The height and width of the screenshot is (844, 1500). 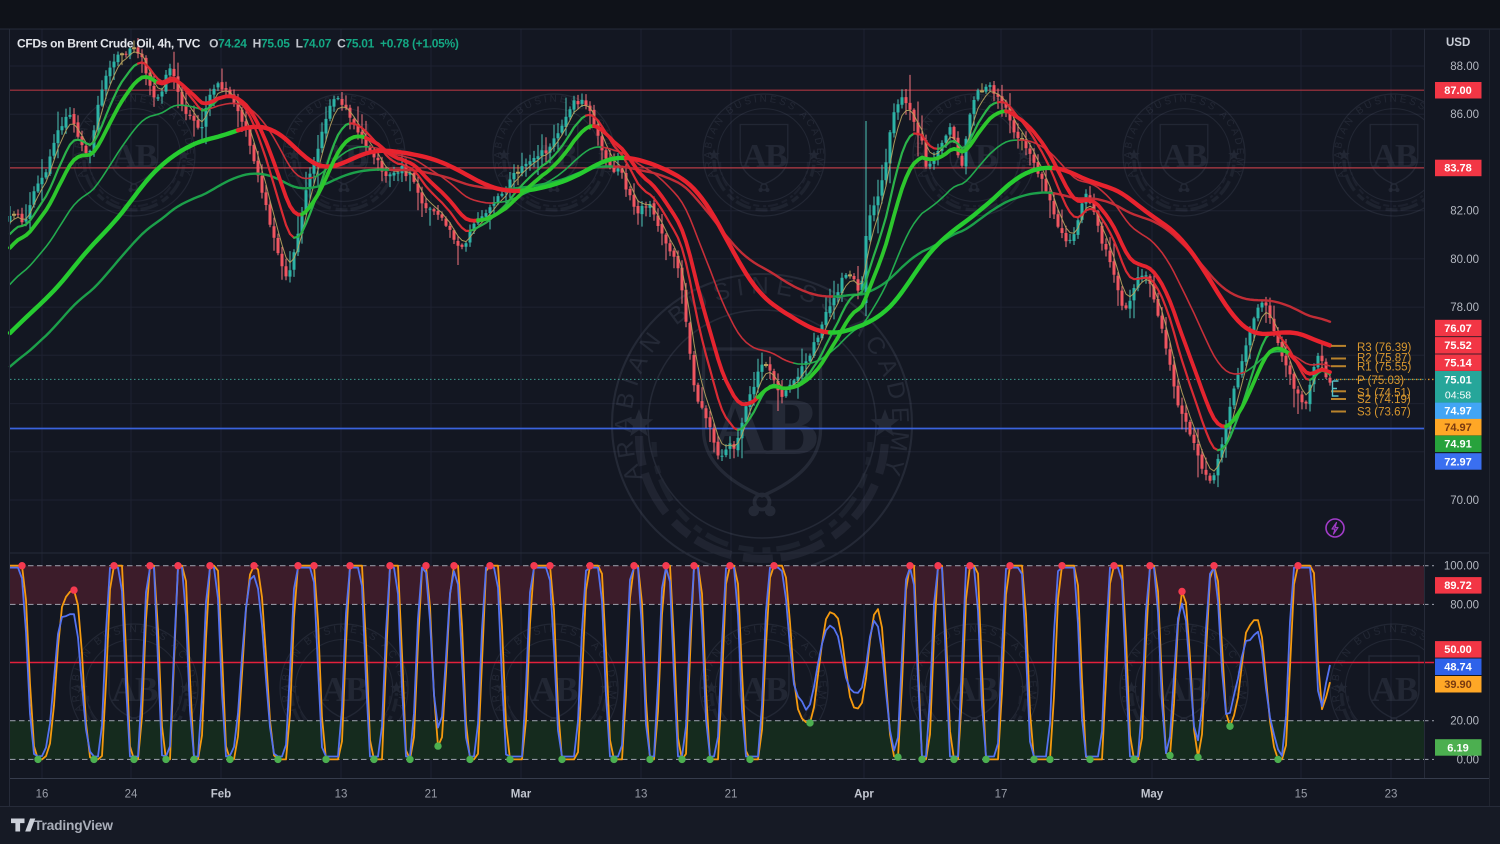 What do you see at coordinates (42, 795) in the screenshot?
I see `svg-text: 16` at bounding box center [42, 795].